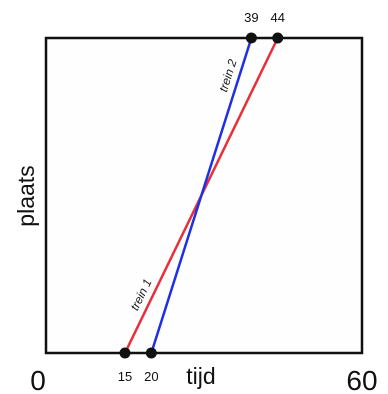  Describe the element at coordinates (277, 17) in the screenshot. I see `marked-point-label-4: 44` at that location.